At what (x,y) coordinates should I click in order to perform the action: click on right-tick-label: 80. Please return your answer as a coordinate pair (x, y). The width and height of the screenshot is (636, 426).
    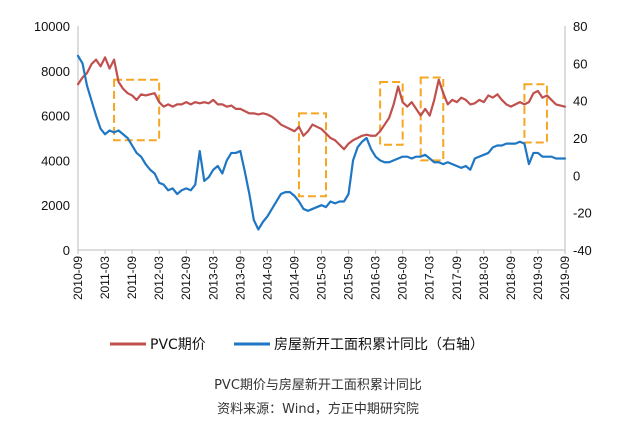
    Looking at the image, I should click on (580, 26).